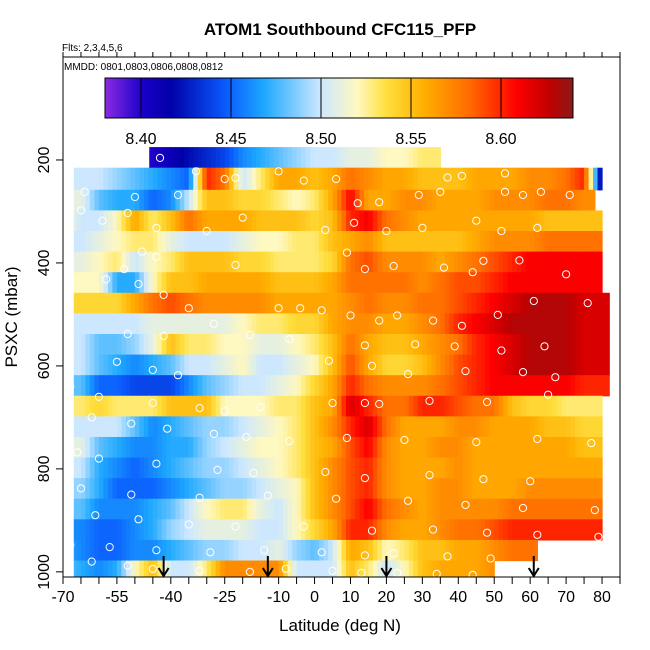 Image resolution: width=650 pixels, height=650 pixels. I want to click on colorbar-tick-label: 8.45, so click(230, 139).